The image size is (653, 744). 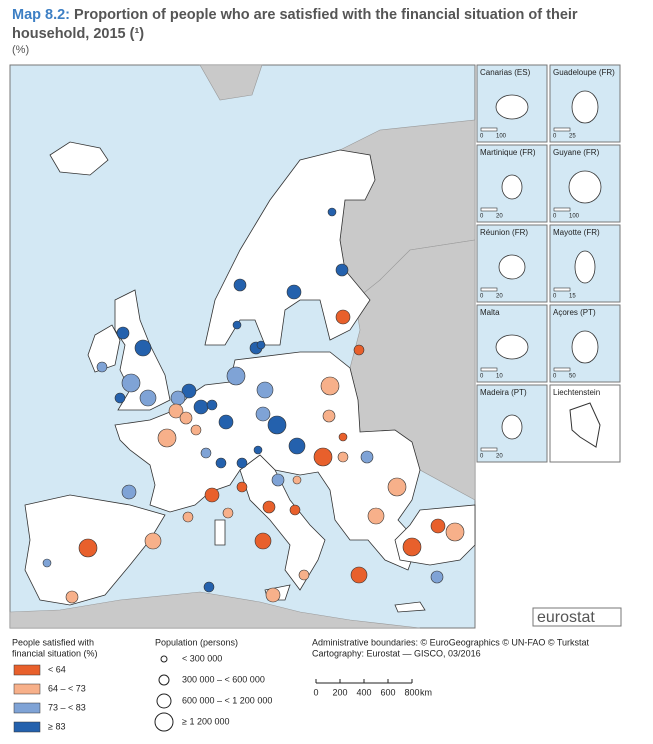 I want to click on inset-scale-label: 15, so click(x=572, y=297).